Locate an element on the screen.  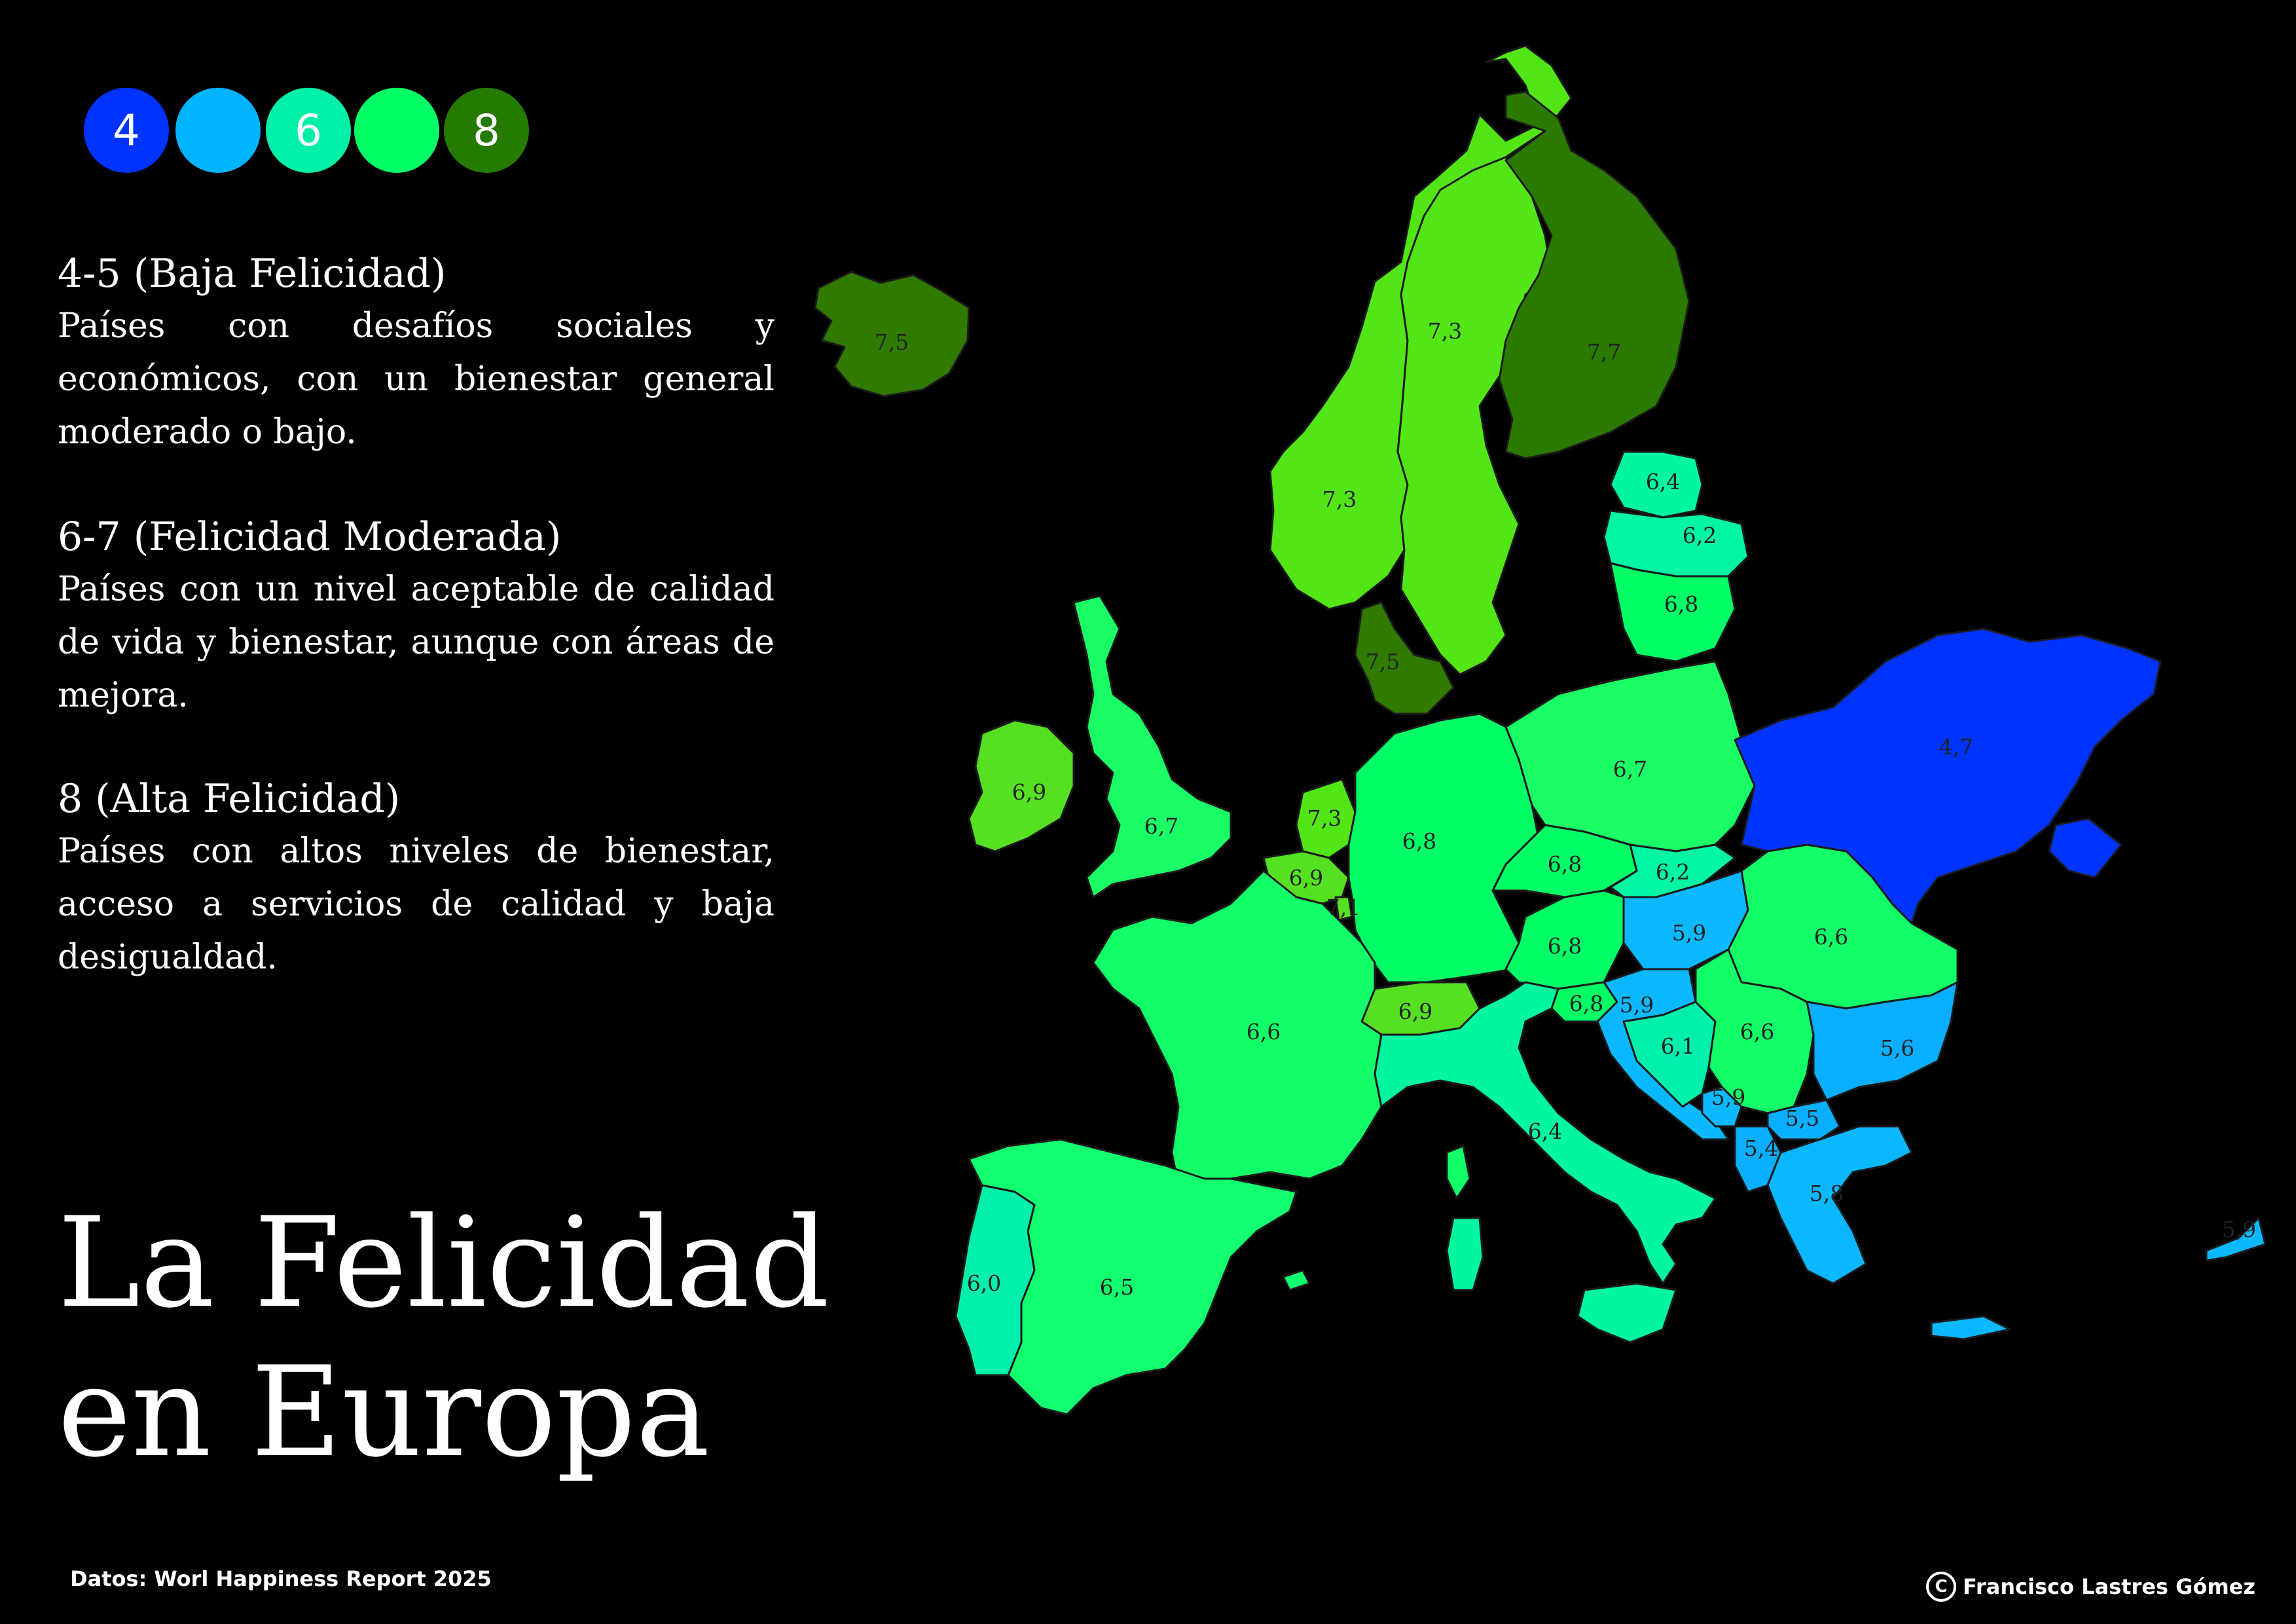
region-cyprus is located at coordinates (2236, 1239).